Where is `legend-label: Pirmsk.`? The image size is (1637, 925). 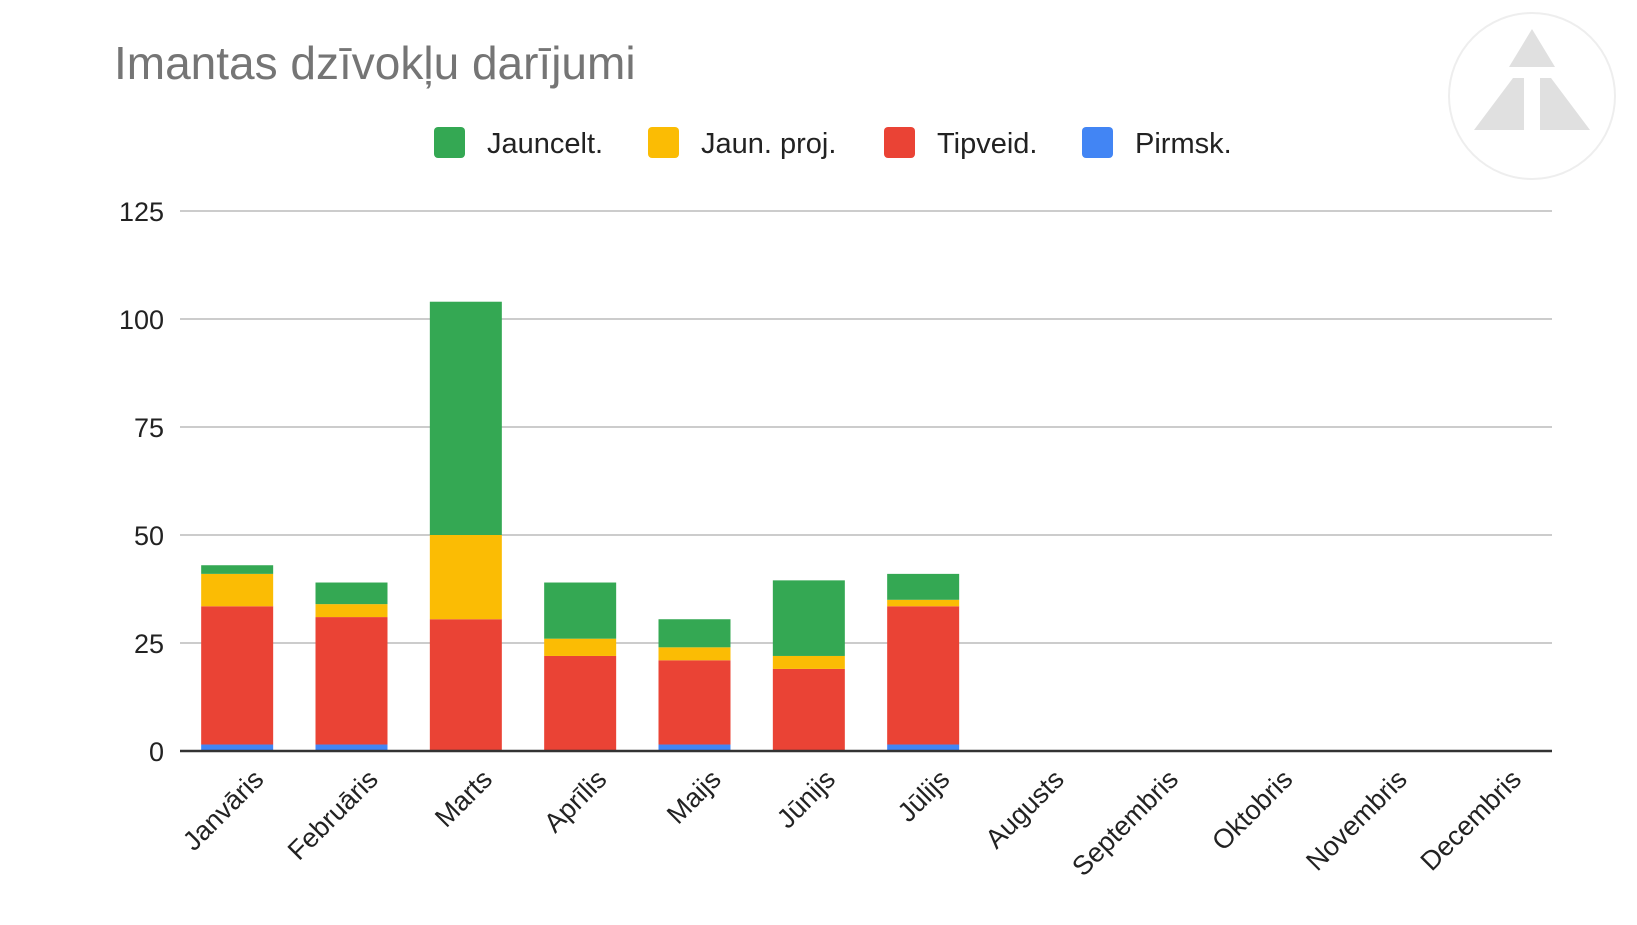 legend-label: Pirmsk. is located at coordinates (1183, 144).